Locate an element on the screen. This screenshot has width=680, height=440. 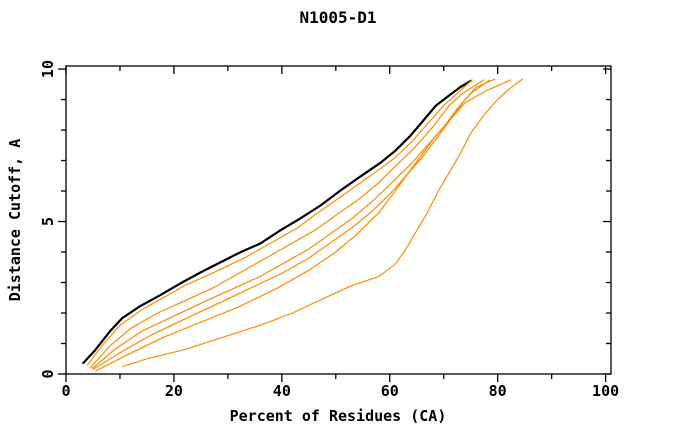
y-tick-label: 0 is located at coordinates (48, 373).